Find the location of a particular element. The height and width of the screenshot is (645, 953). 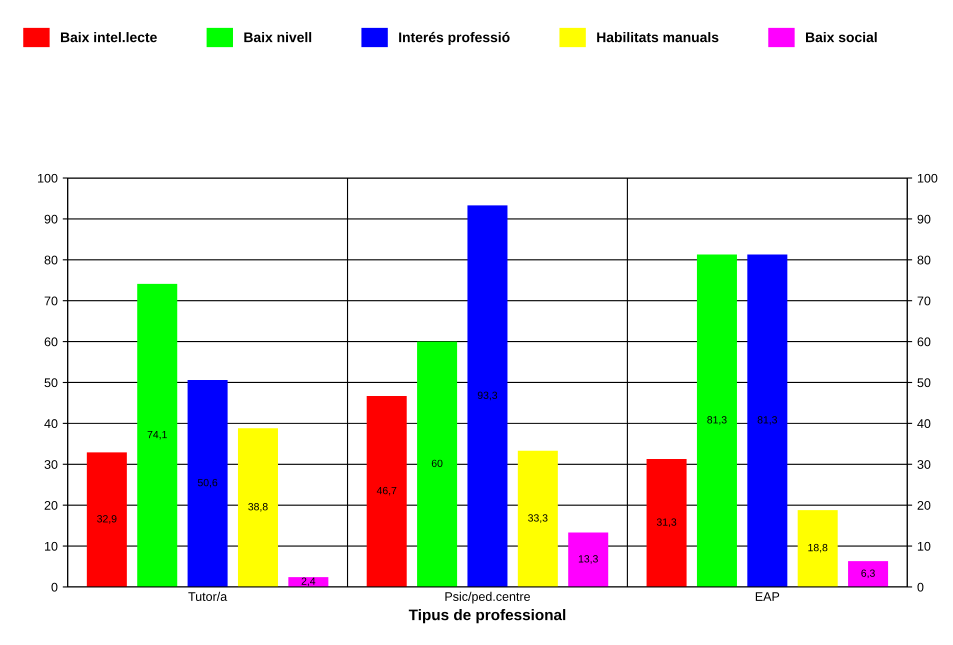

y-tick-label: 100 is located at coordinates (48, 178).